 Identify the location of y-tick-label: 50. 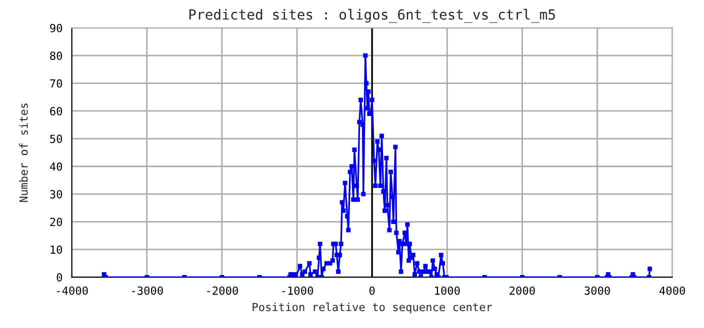
(56, 139).